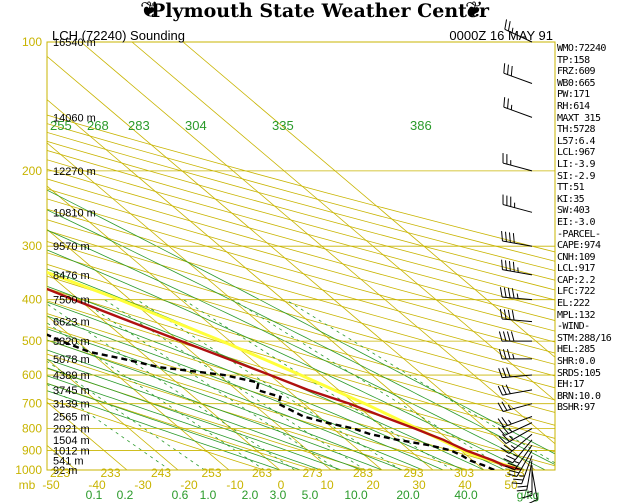  Describe the element at coordinates (579, 118) in the screenshot. I see `stat-line: MAXT 315` at that location.